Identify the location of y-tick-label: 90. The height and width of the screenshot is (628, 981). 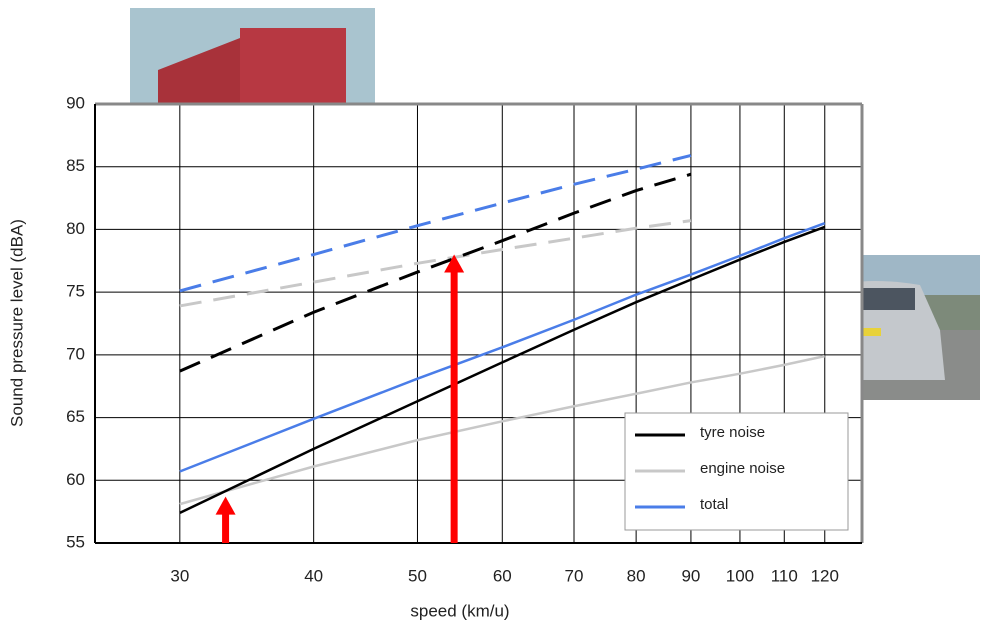
(75, 102).